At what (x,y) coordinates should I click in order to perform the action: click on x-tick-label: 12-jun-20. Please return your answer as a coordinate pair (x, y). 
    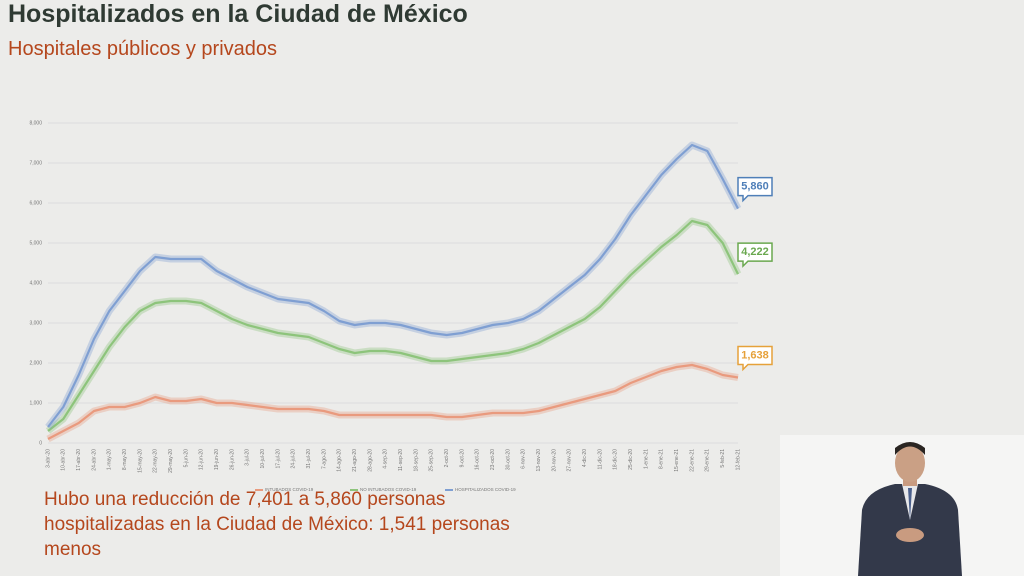
    Looking at the image, I should click on (202, 459).